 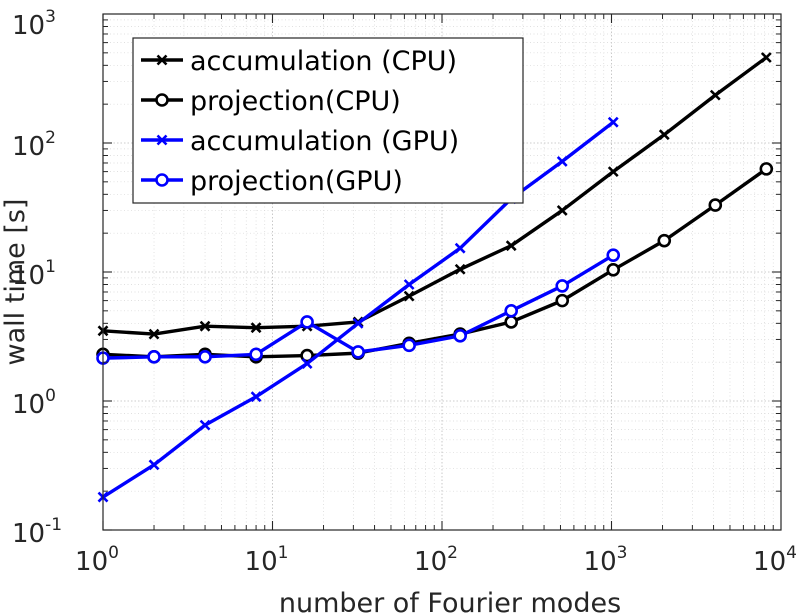 I want to click on legend-label: projection(GPU), so click(x=296, y=181).